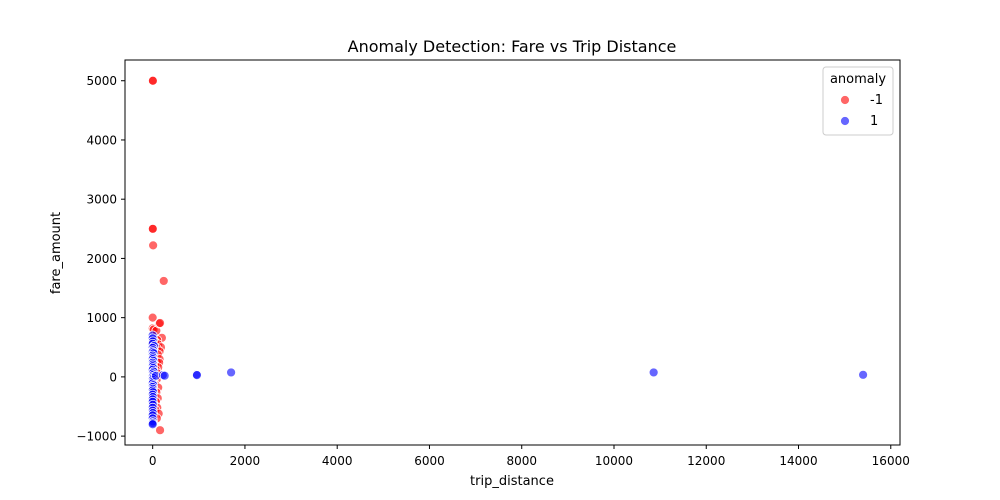 The width and height of the screenshot is (1000, 500). Describe the element at coordinates (337, 461) in the screenshot. I see `x-tick-label: 4000` at that location.